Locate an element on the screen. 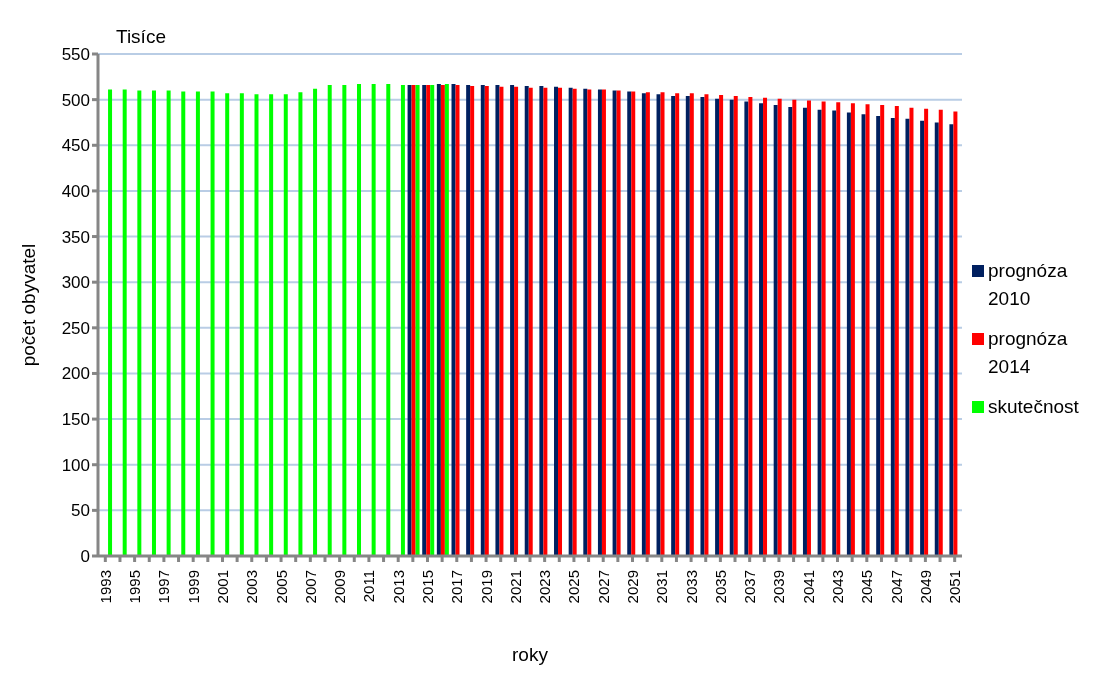  y-tick-label: 400 is located at coordinates (75, 191).